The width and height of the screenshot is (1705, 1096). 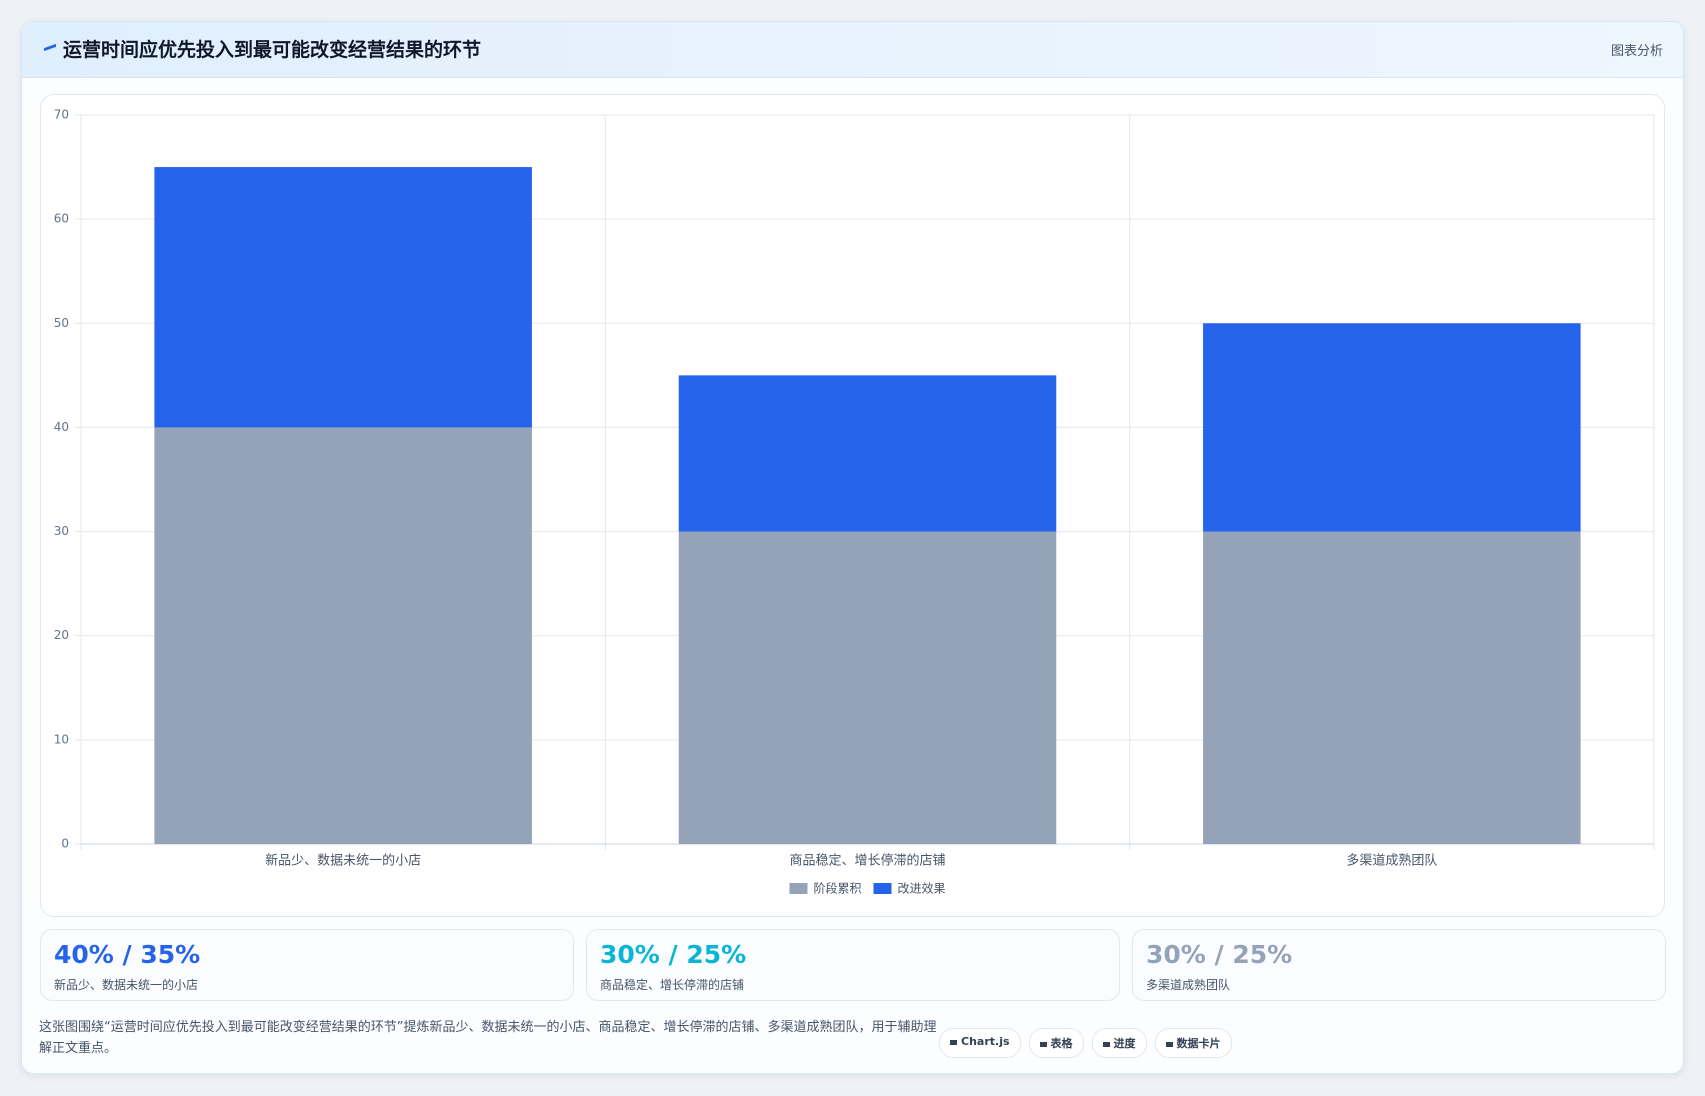 I want to click on y-tick-label: 20, so click(x=61, y=635).